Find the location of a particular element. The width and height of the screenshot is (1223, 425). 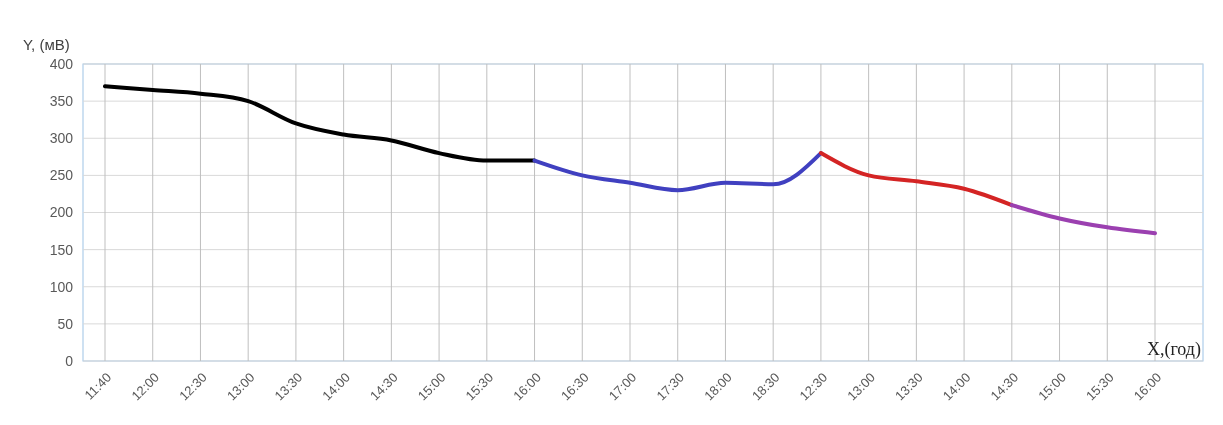

y-tick-label: 0 is located at coordinates (69, 360).